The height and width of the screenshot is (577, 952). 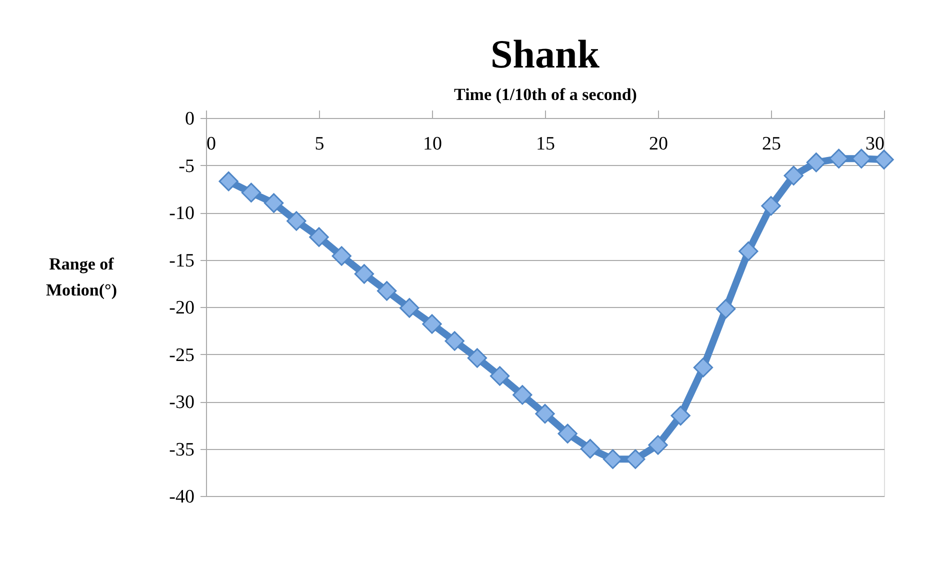 I want to click on y-tick-label: -10, so click(x=181, y=213).